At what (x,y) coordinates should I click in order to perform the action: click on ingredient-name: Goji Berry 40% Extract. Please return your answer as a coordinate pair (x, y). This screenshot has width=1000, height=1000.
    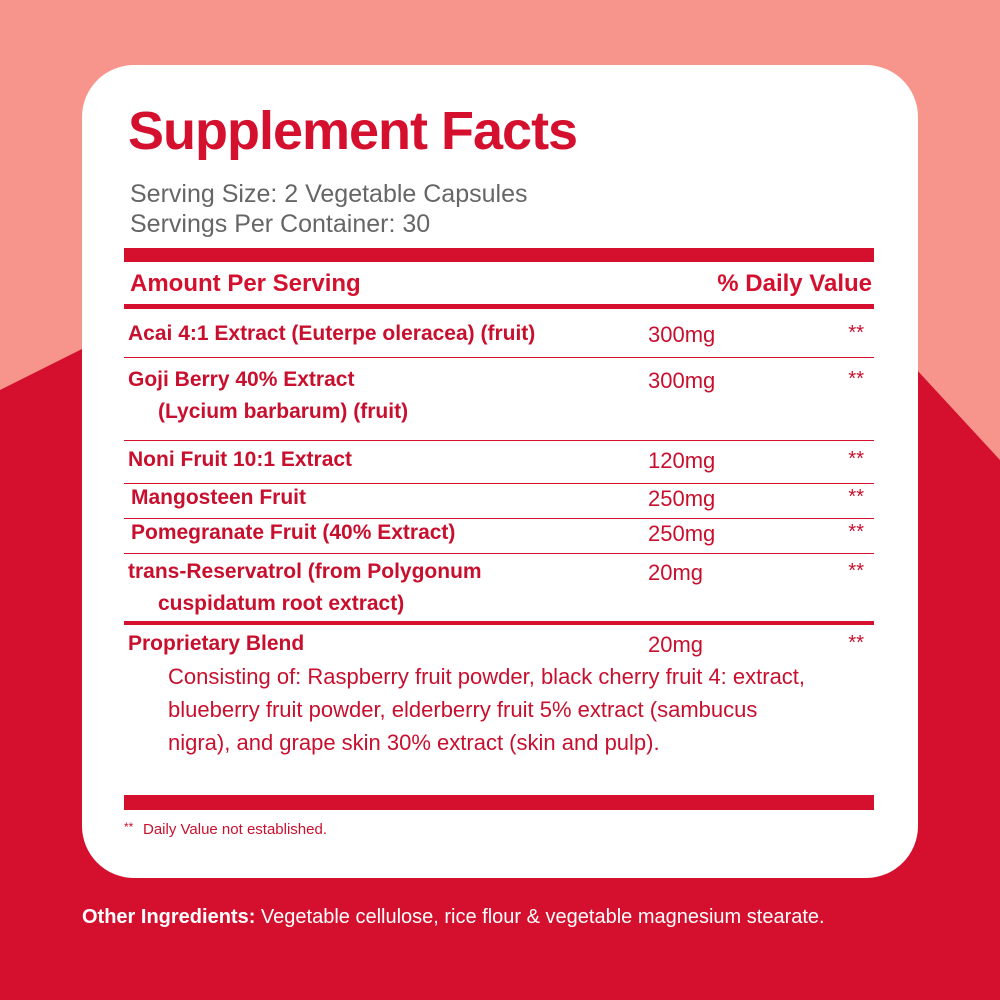
    Looking at the image, I should click on (241, 379).